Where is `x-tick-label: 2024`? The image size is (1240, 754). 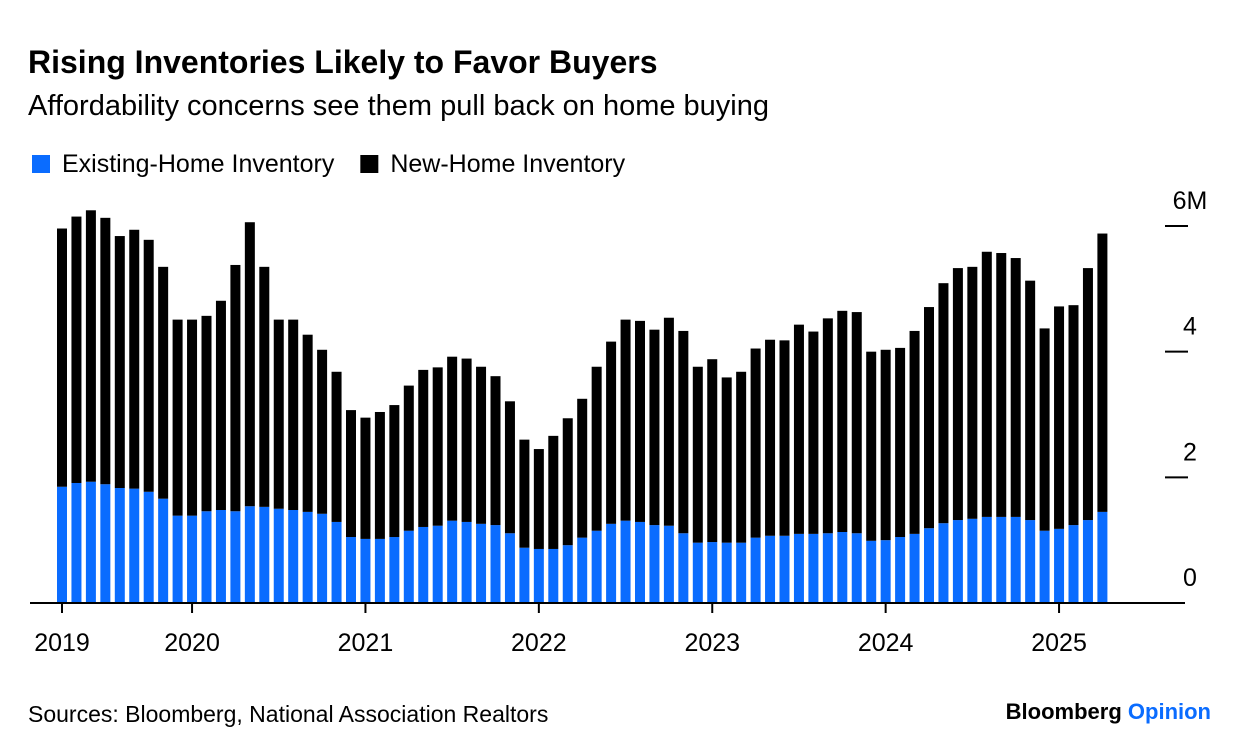
x-tick-label: 2024 is located at coordinates (886, 643).